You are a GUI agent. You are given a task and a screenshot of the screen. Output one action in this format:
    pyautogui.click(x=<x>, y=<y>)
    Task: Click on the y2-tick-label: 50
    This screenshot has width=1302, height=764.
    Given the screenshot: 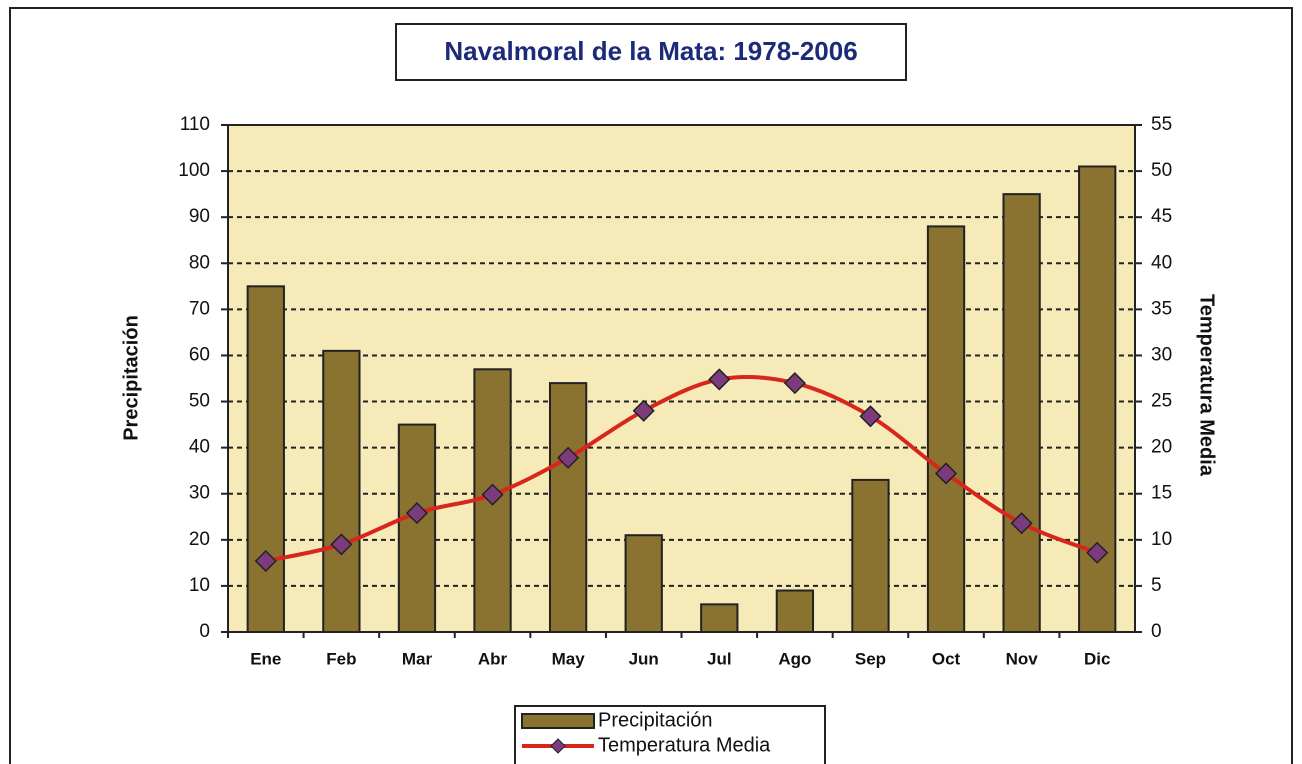 What is the action you would take?
    pyautogui.click(x=1161, y=170)
    